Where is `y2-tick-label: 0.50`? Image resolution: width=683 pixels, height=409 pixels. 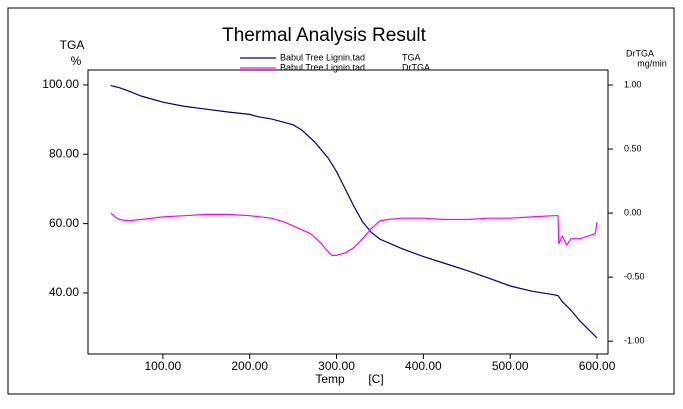 y2-tick-label: 0.50 is located at coordinates (633, 148).